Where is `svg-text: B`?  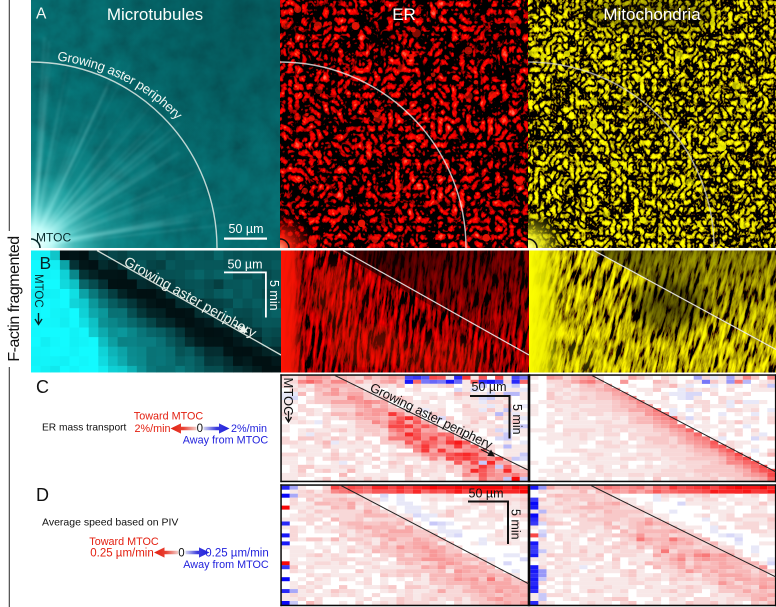 svg-text: B is located at coordinates (46, 263).